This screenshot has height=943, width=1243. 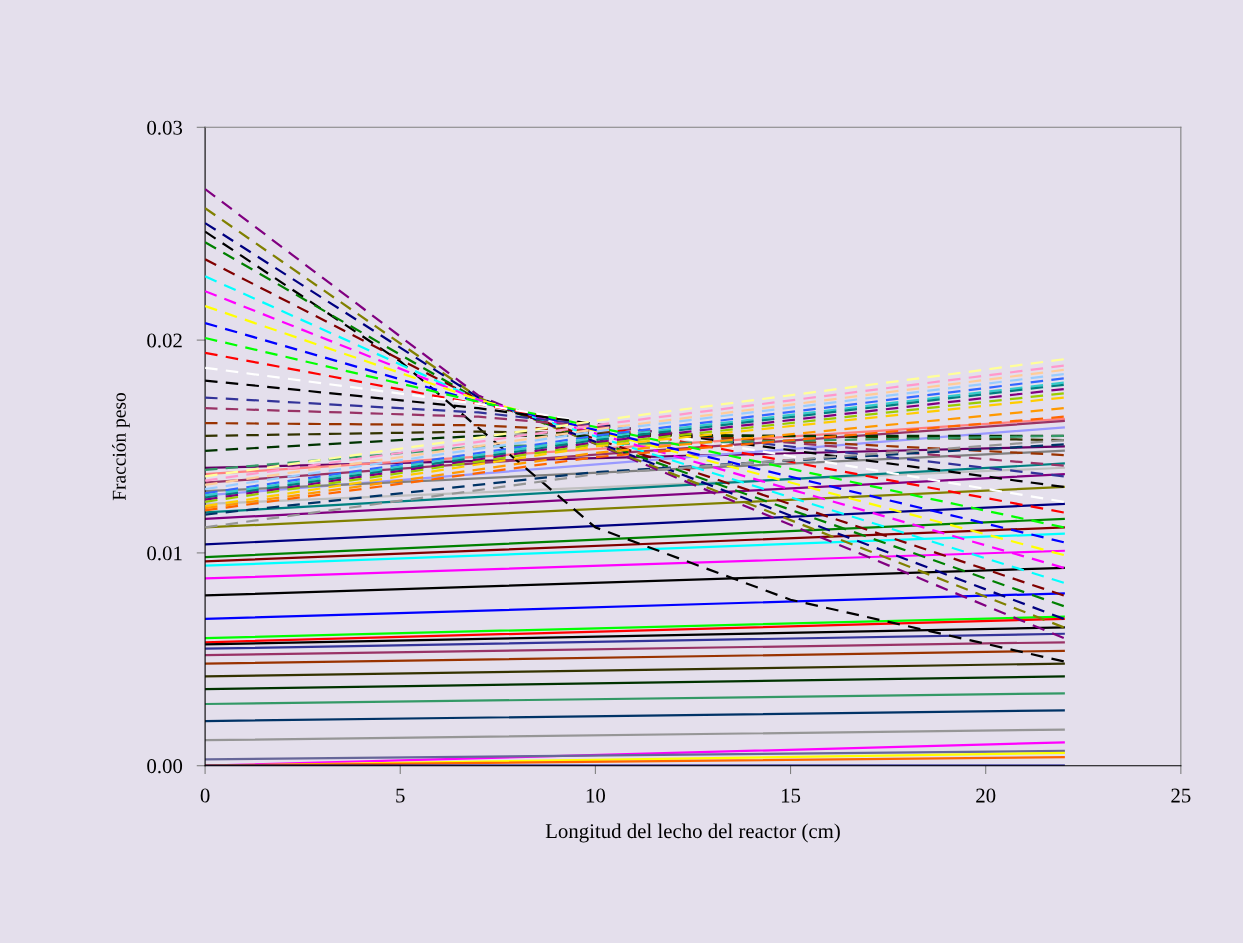 What do you see at coordinates (121, 446) in the screenshot?
I see `y-axis-title: Fracción peso` at bounding box center [121, 446].